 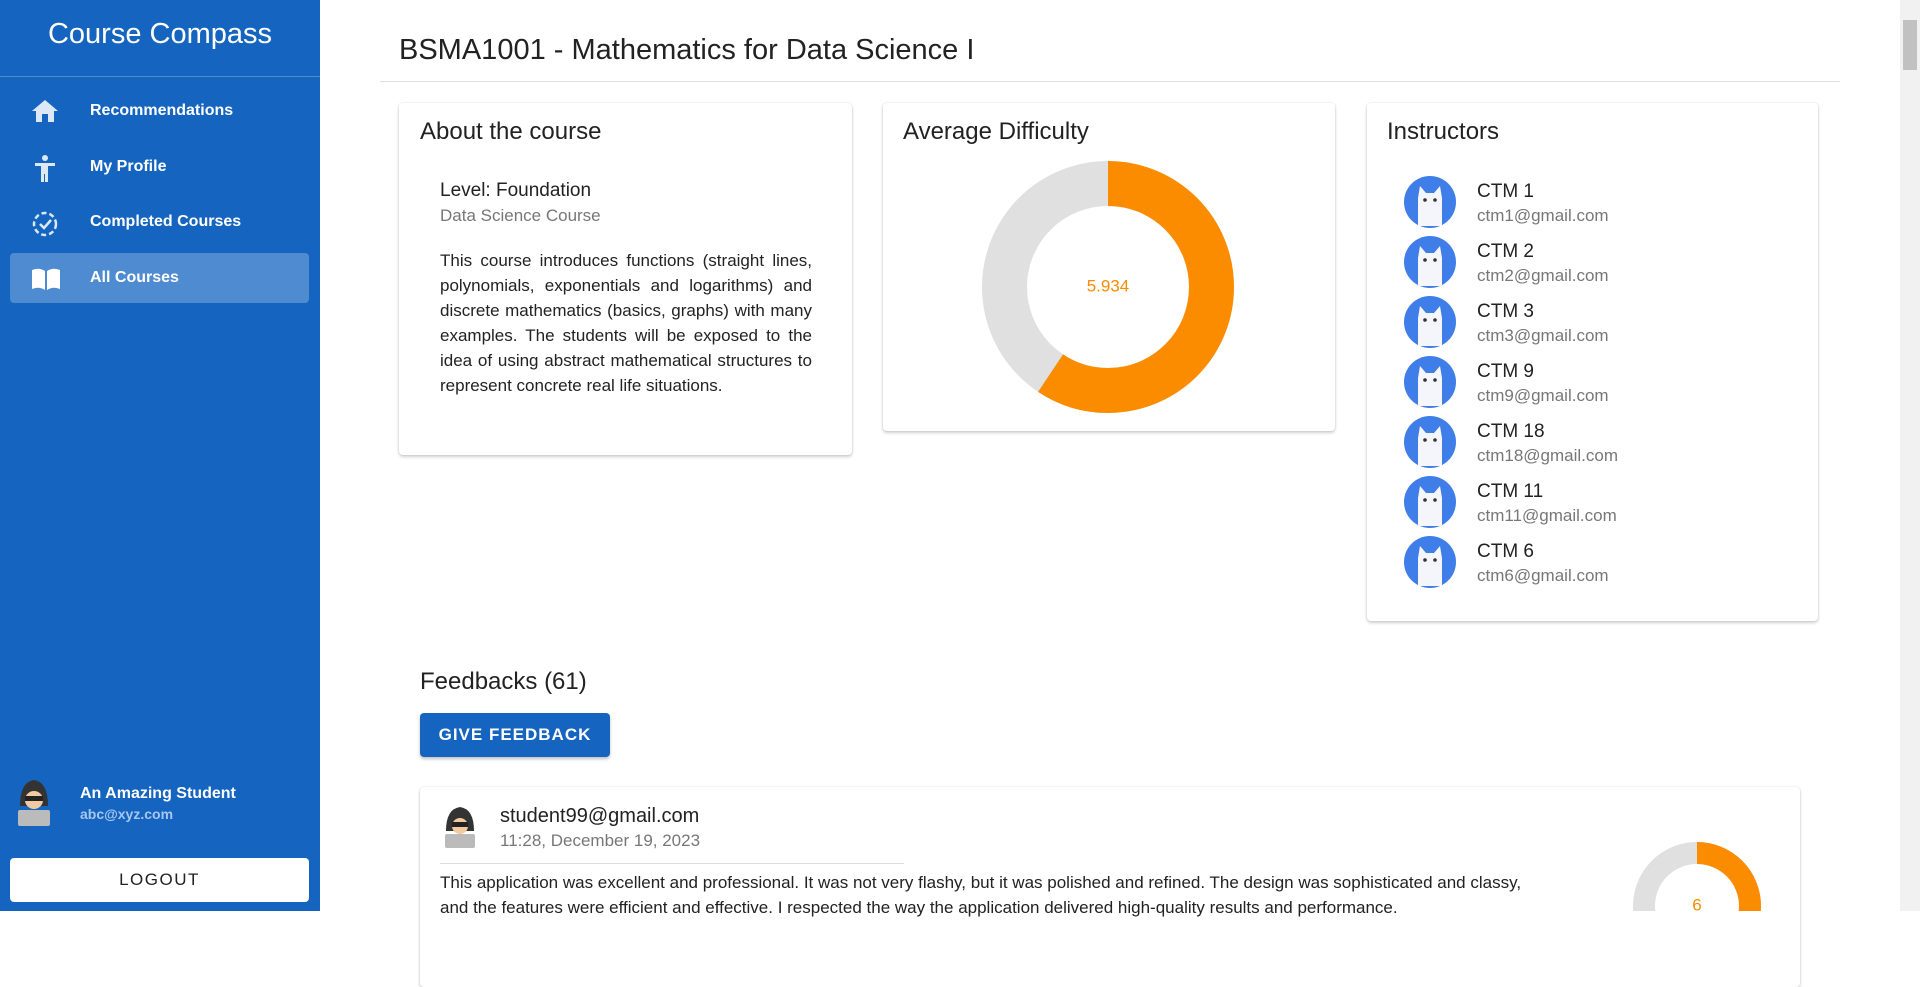 I want to click on level: Level: Foundation, so click(x=516, y=190).